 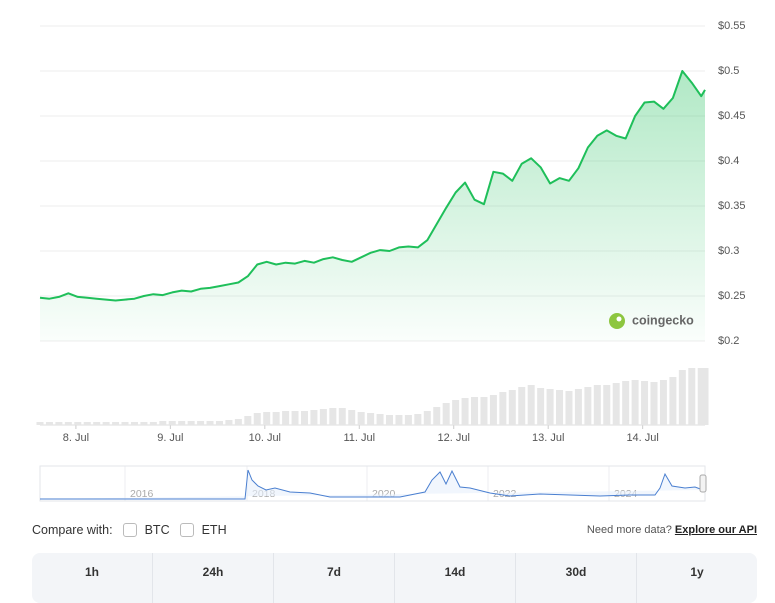 What do you see at coordinates (213, 578) in the screenshot?
I see `range-tab: 24h` at bounding box center [213, 578].